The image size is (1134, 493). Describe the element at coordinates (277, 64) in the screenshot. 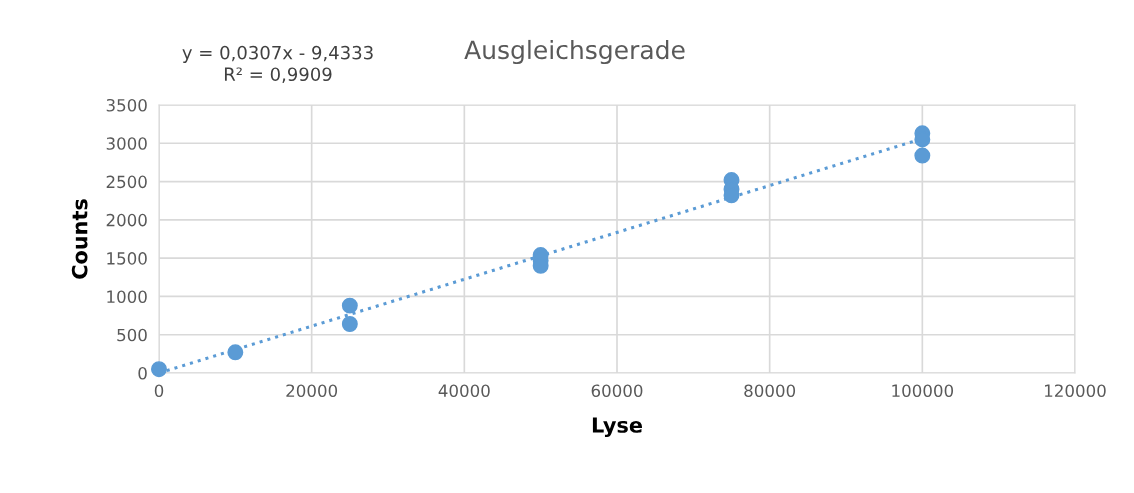

I see `text: y = 0,0307x - 9,4333 R² = 0,9909` at that location.